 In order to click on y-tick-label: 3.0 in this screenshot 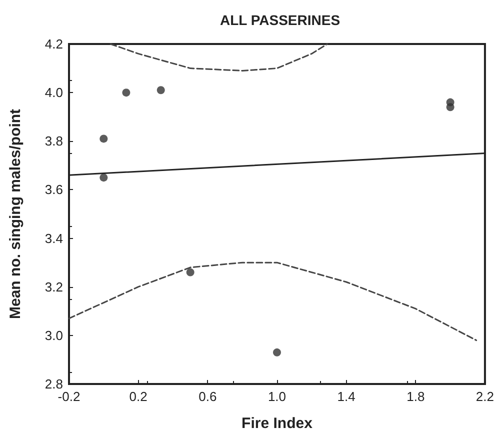, I will do `click(53, 335)`.